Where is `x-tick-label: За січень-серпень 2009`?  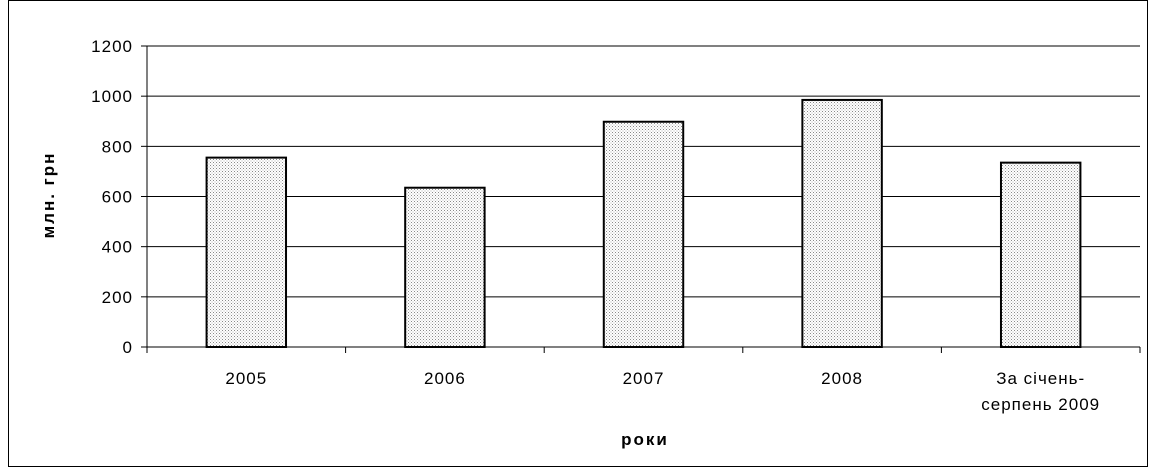 x-tick-label: За січень-серпень 2009 is located at coordinates (1040, 391).